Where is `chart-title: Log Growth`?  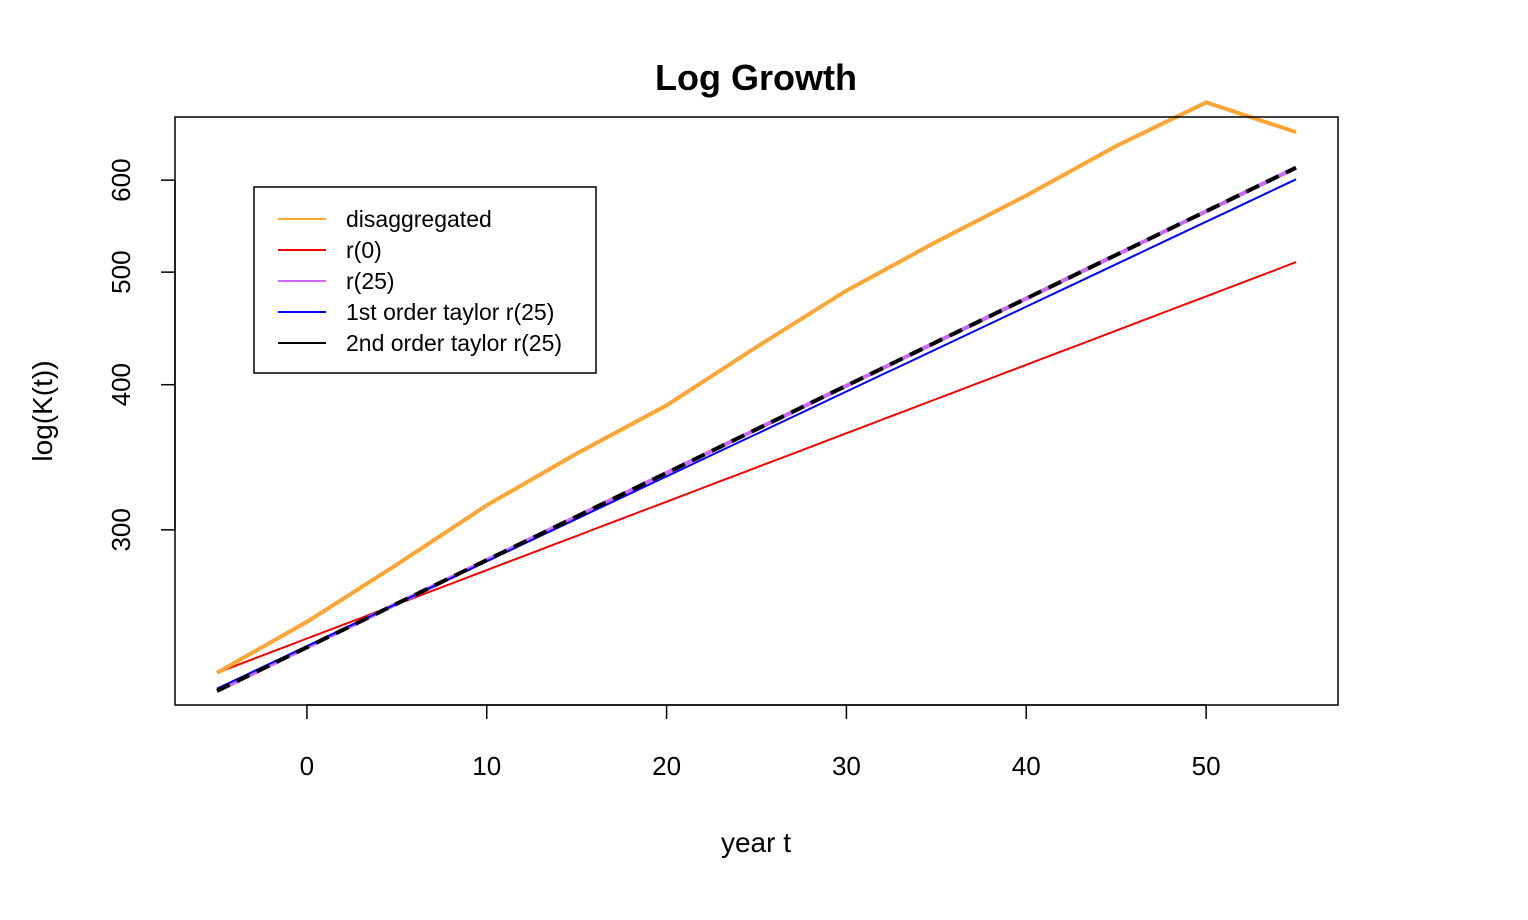 chart-title: Log Growth is located at coordinates (756, 77).